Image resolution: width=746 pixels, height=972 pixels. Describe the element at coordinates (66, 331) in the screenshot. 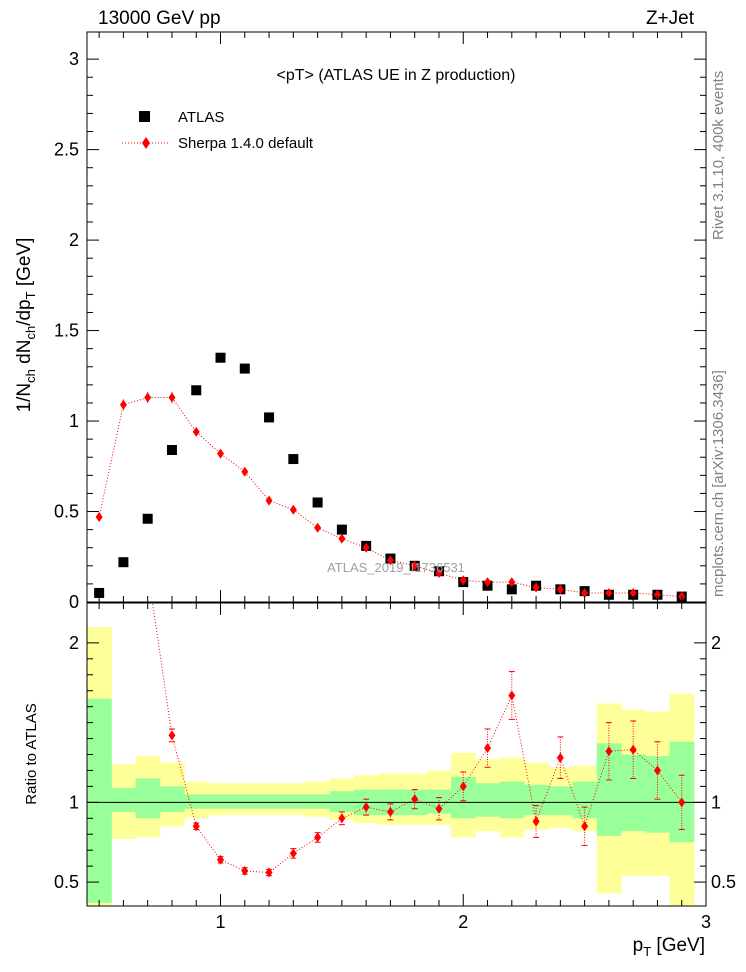

I see `main-ytick-label: 1.5` at that location.